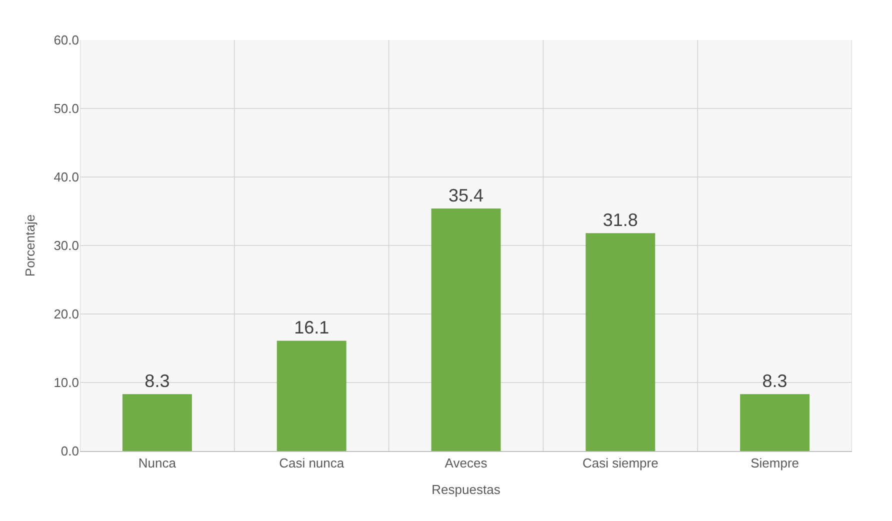 The height and width of the screenshot is (521, 892). Describe the element at coordinates (69, 451) in the screenshot. I see `y-tick-label: 0.0` at that location.